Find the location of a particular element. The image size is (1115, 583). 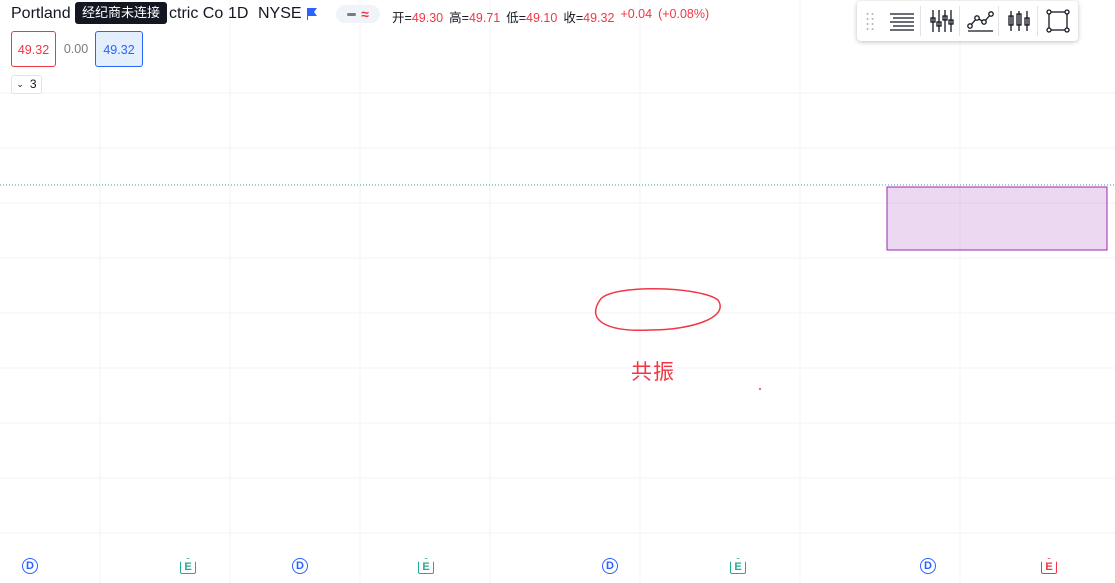

symbol-name: Portland is located at coordinates (41, 13).